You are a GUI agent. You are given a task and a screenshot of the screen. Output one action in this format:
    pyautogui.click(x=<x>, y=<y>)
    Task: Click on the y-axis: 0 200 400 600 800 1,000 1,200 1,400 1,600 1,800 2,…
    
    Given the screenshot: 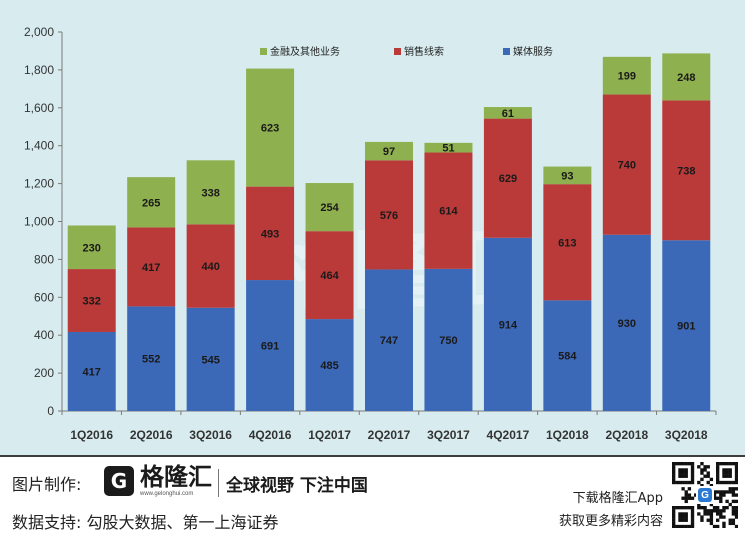 What is the action you would take?
    pyautogui.click(x=43, y=221)
    